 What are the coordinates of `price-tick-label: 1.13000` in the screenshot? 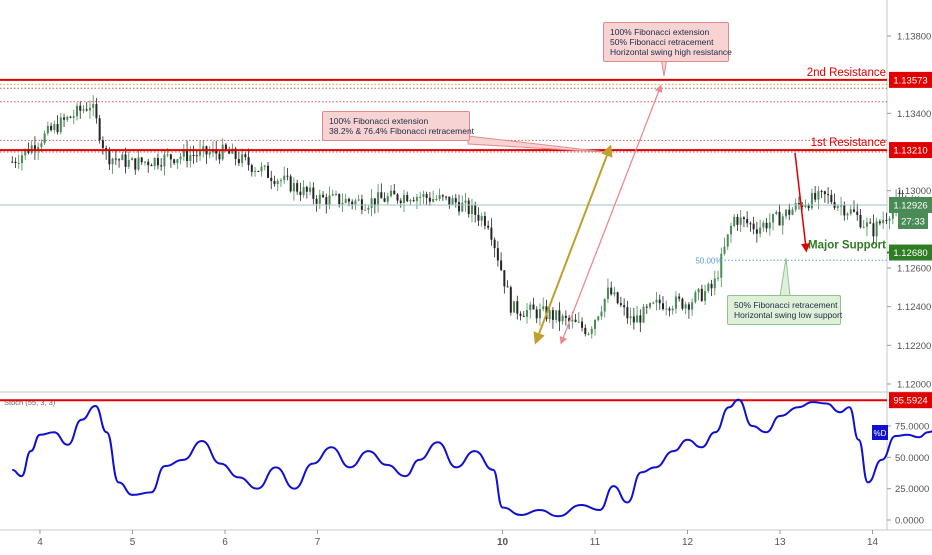 It's located at (914, 191).